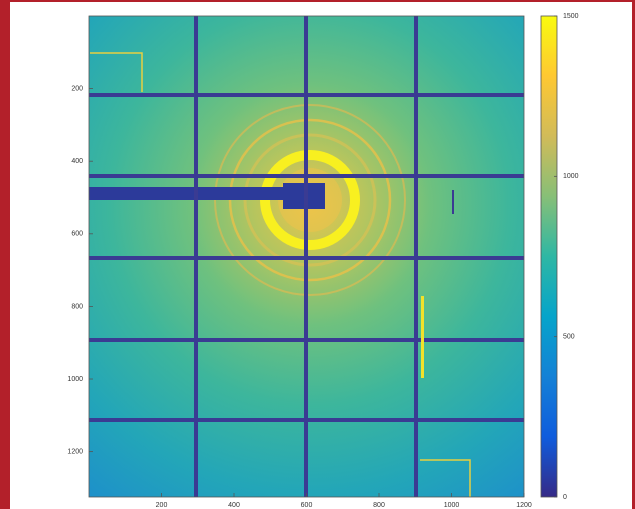  Describe the element at coordinates (422, 337) in the screenshot. I see `hot-pixels` at that location.